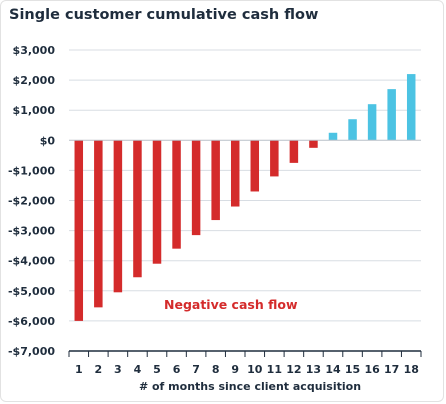 The image size is (446, 404). Describe the element at coordinates (31, 351) in the screenshot. I see `y-tick-label: -$7,000` at that location.